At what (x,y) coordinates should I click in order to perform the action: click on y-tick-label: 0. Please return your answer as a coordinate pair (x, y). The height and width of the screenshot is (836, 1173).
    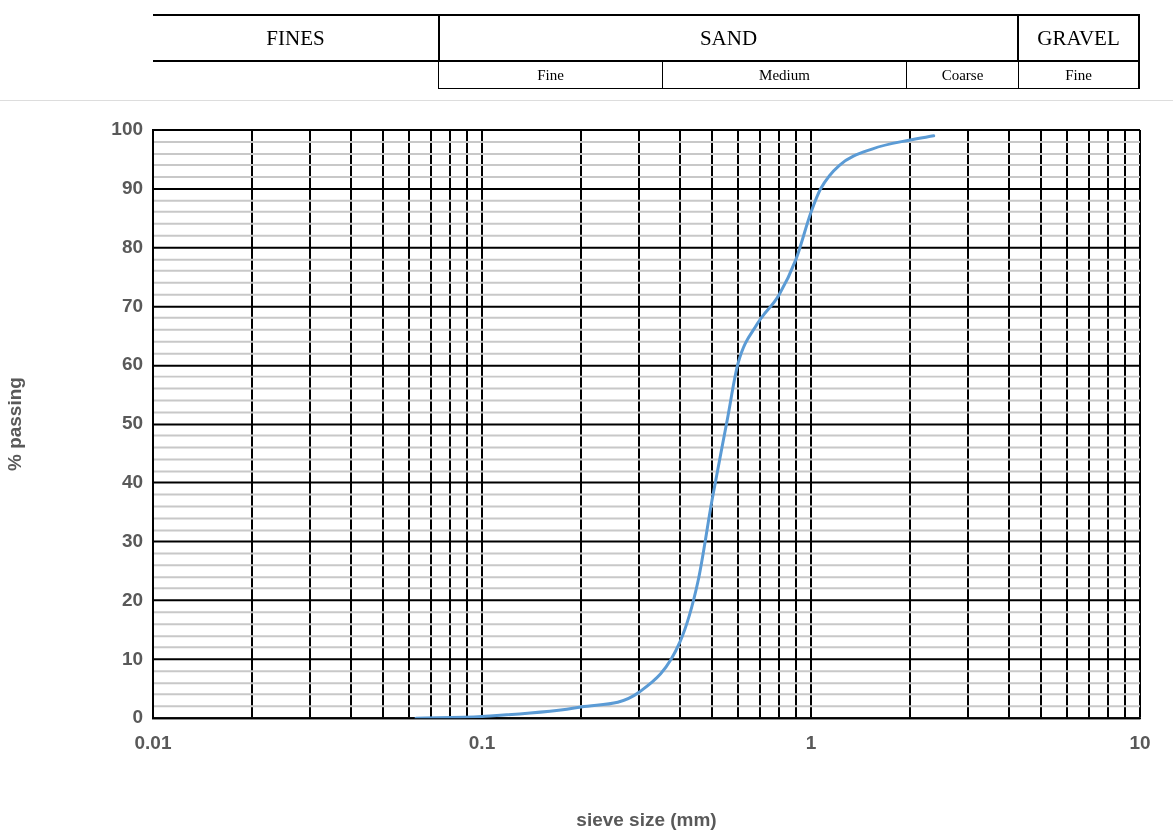
    Looking at the image, I should click on (137, 717).